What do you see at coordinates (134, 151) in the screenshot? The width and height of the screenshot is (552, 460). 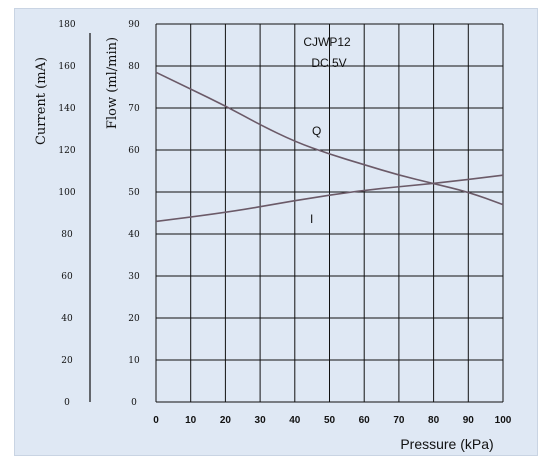 I see `flow-tick-label: 60` at bounding box center [134, 151].